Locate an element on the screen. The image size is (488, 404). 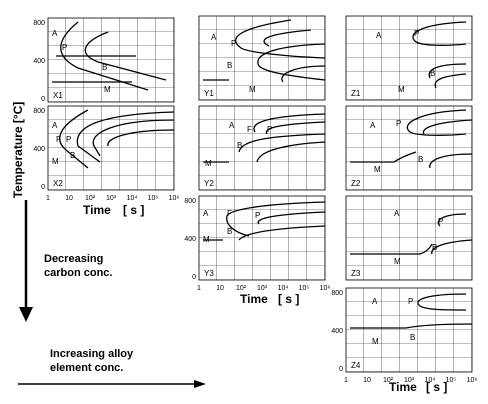
ttt-panel-y2: A F P B M Y2 is located at coordinates (262, 148).